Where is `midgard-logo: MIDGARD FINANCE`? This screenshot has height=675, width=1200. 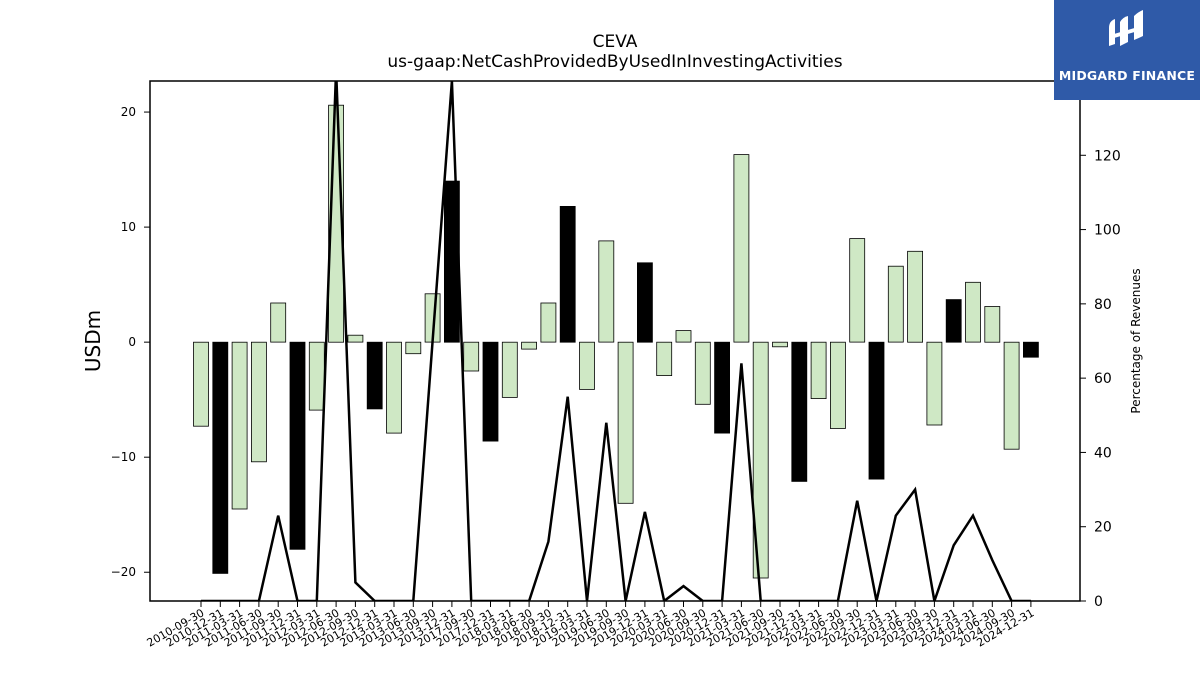
midgard-logo: MIDGARD FINANCE is located at coordinates (1127, 50).